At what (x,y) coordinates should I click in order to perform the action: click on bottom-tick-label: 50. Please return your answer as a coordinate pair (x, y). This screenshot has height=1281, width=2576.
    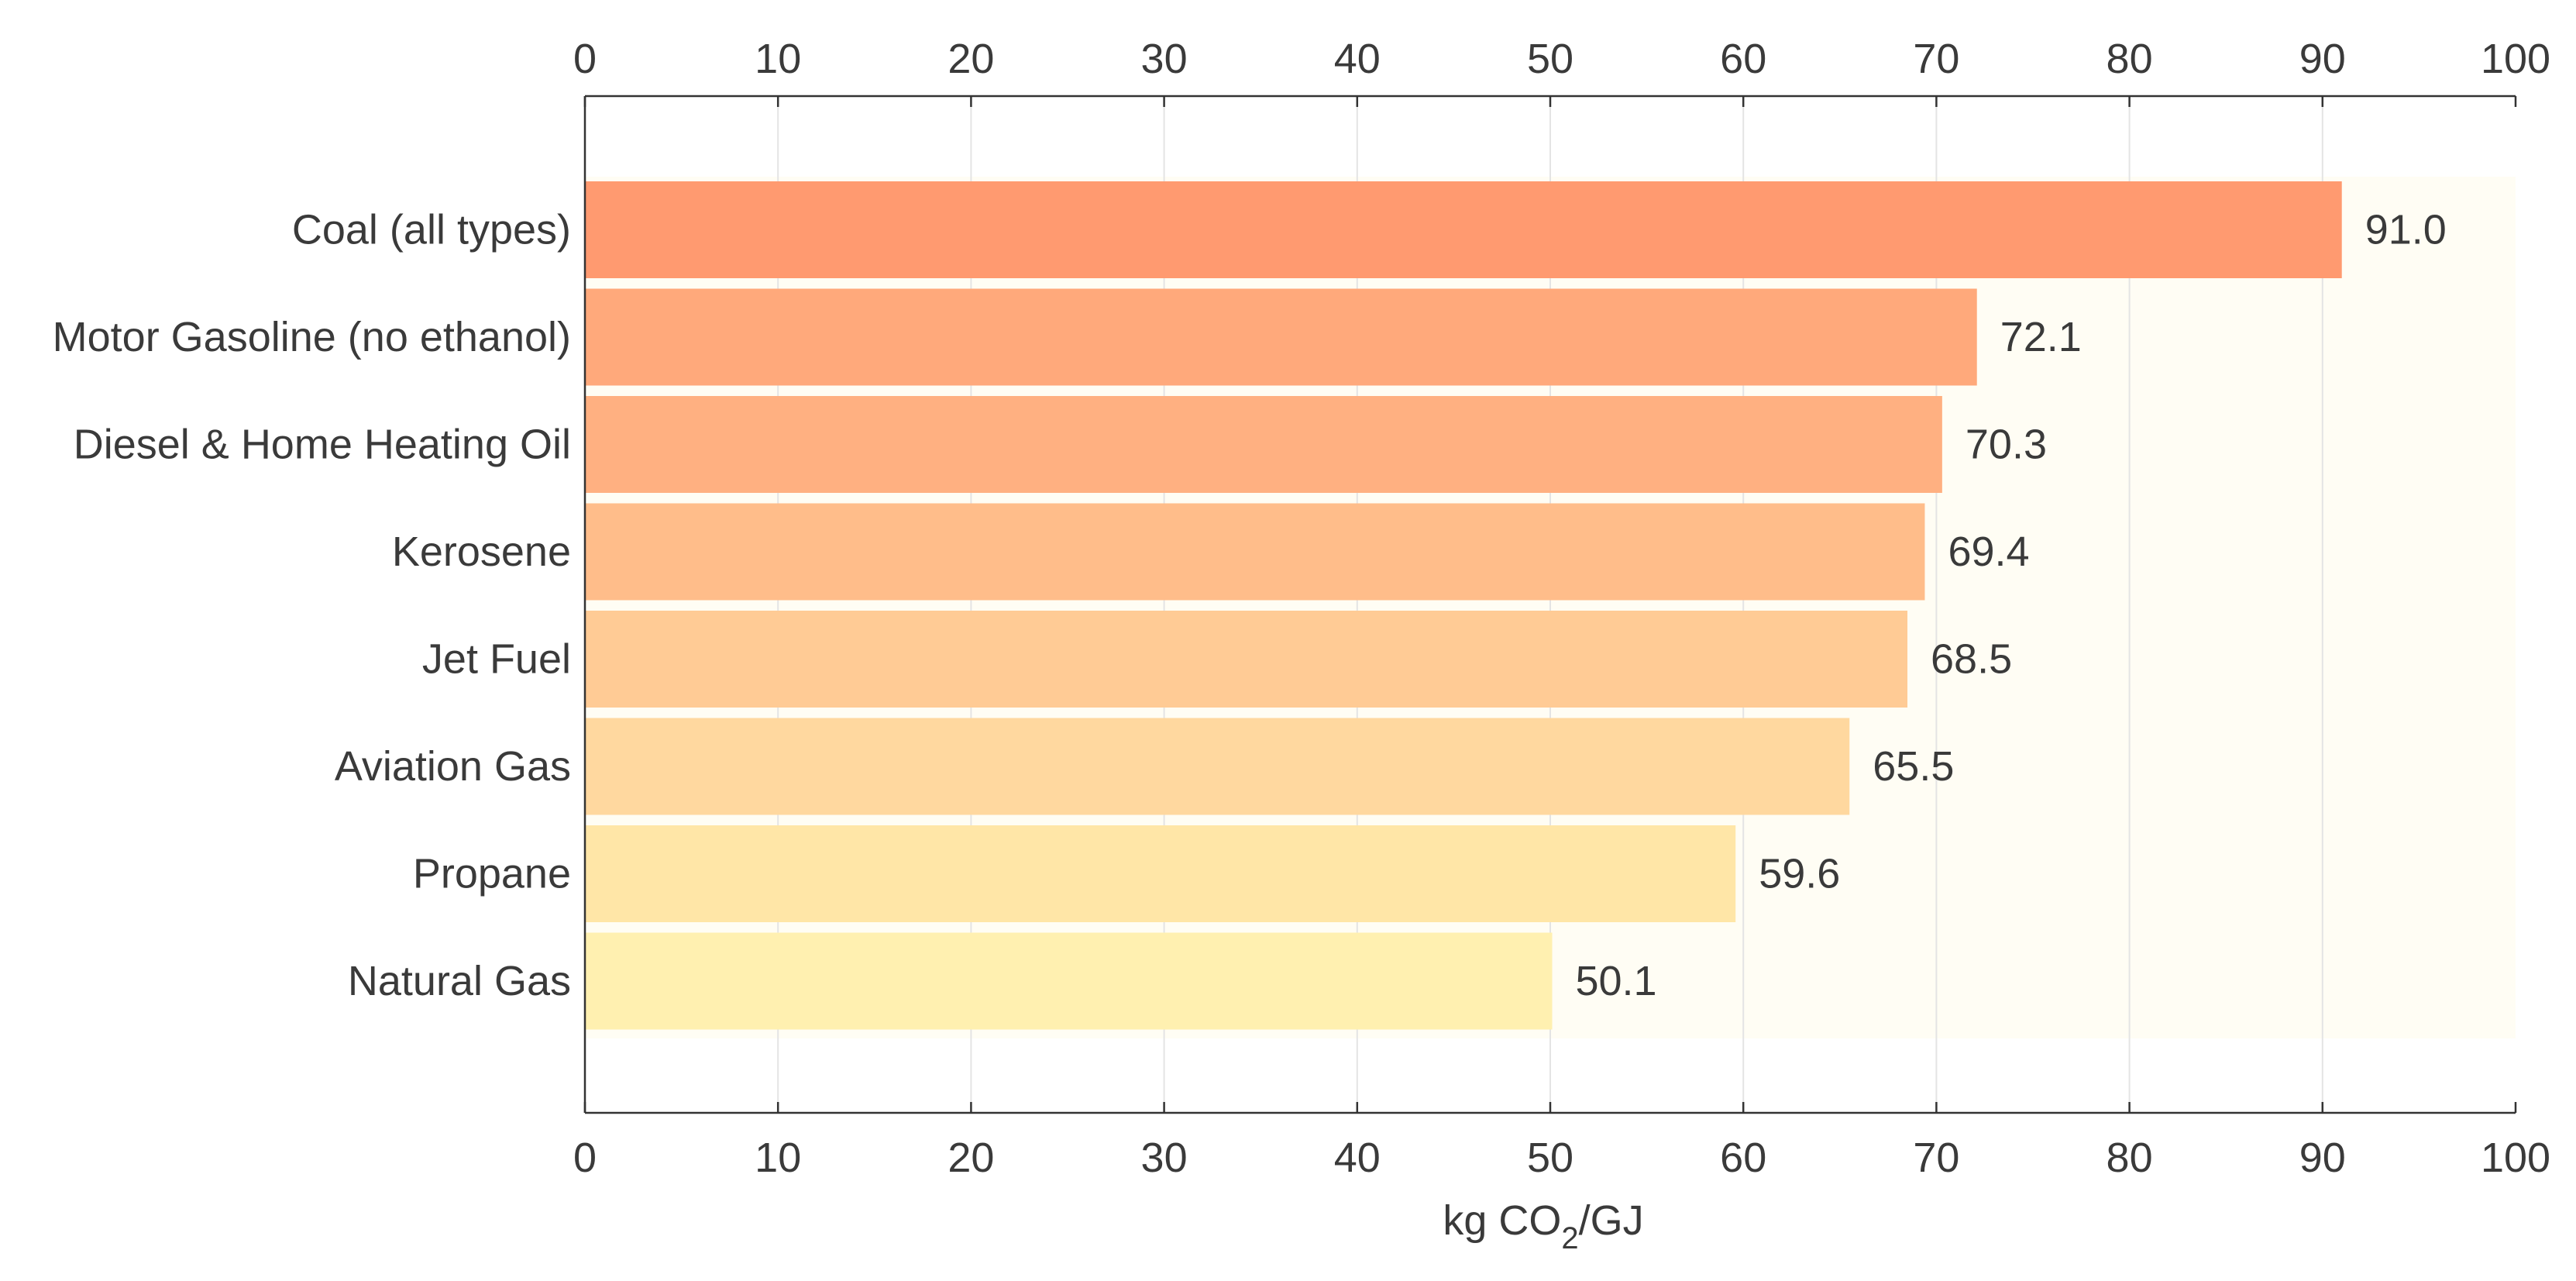
    Looking at the image, I should click on (1550, 1158).